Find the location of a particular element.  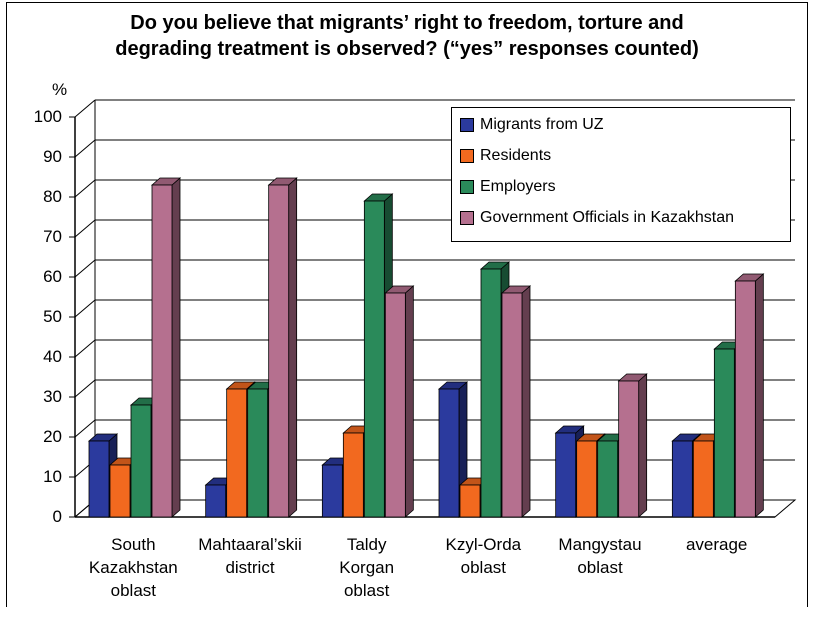

x-category-label-line: Taldy is located at coordinates (366, 544).